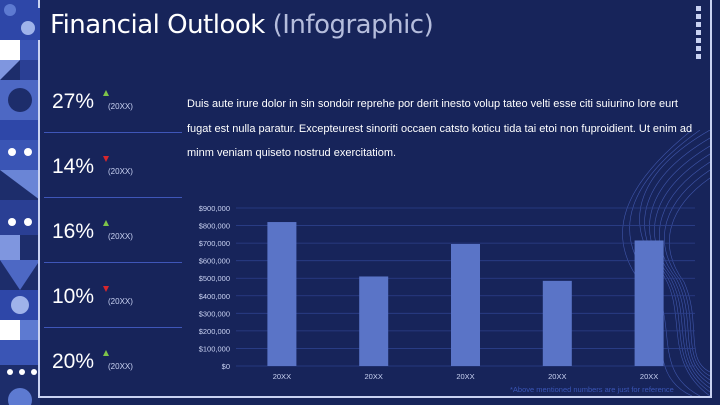  Describe the element at coordinates (214, 331) in the screenshot. I see `y-tick-label: $200,000` at that location.